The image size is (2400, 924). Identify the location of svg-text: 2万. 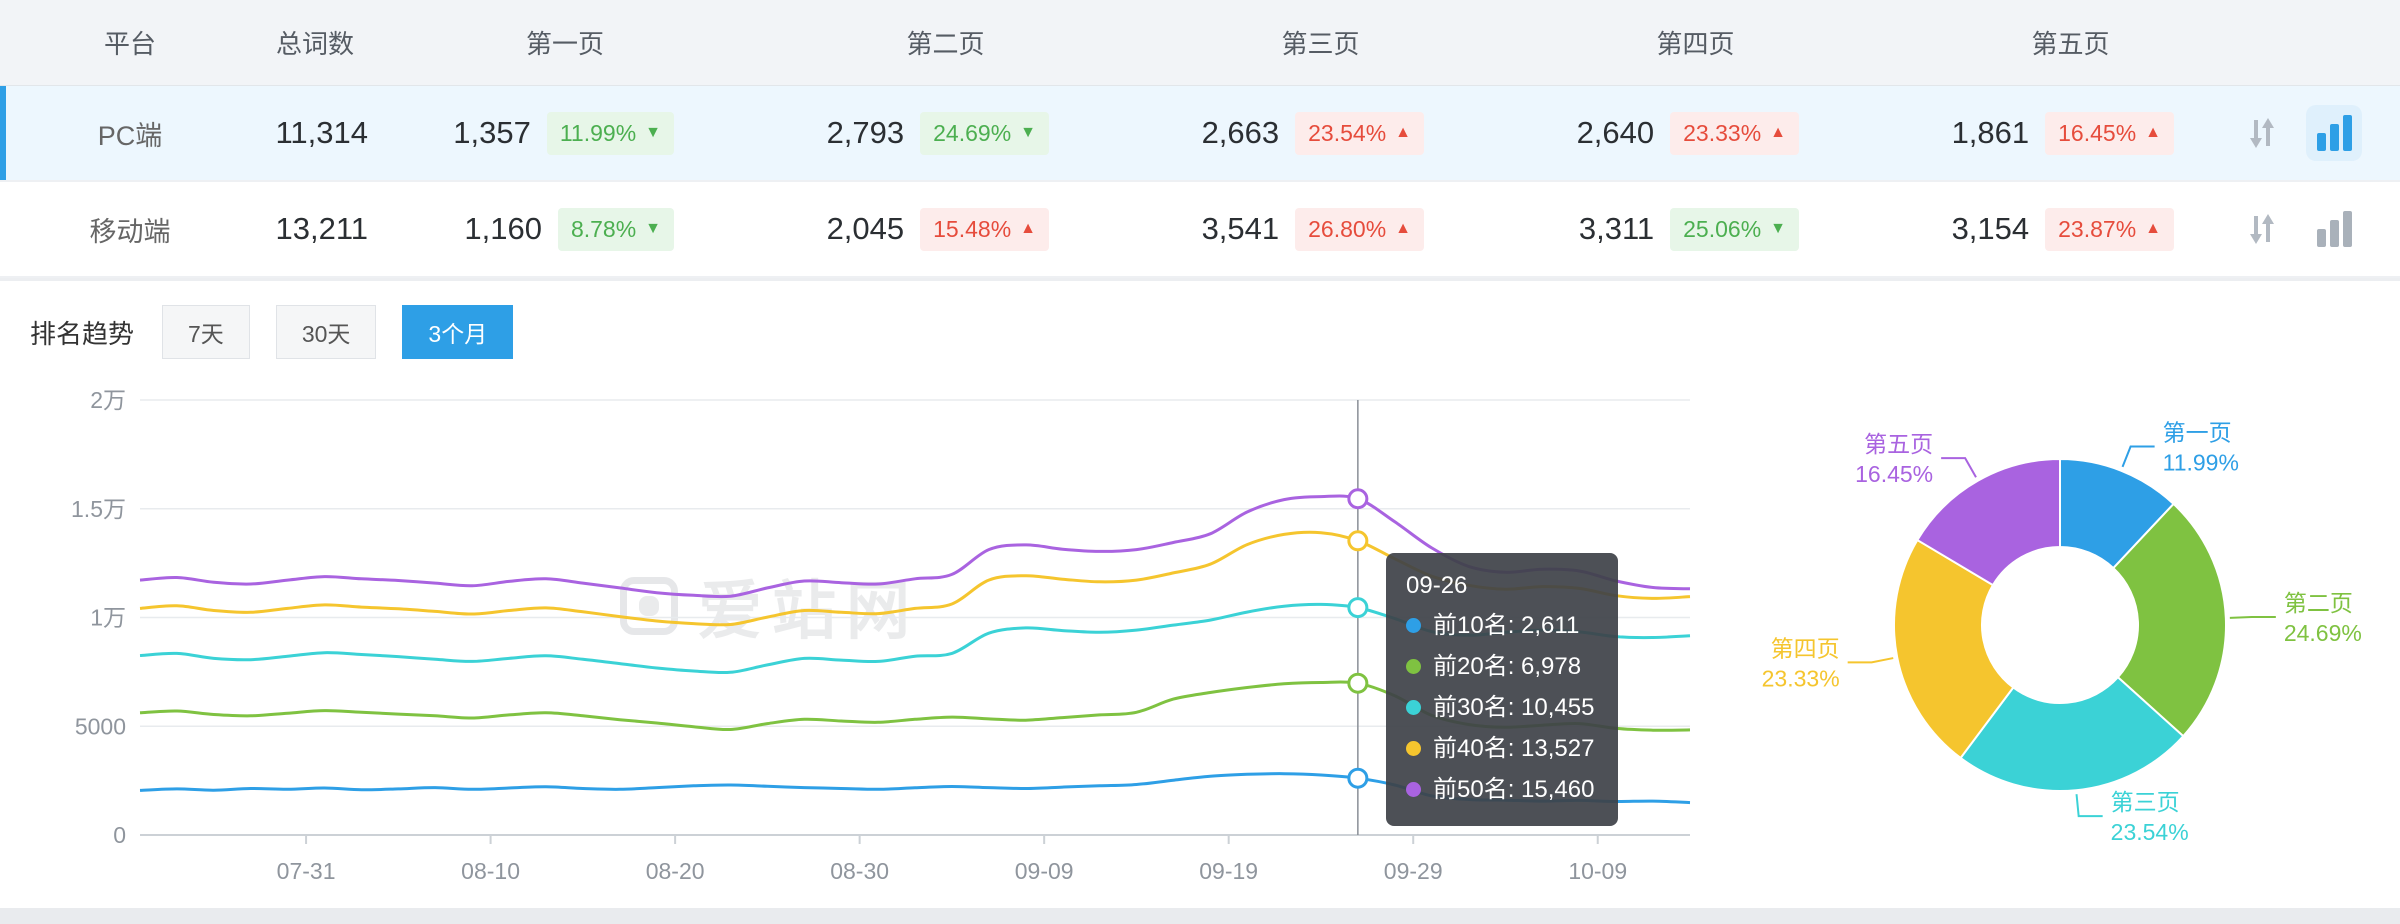
(108, 400).